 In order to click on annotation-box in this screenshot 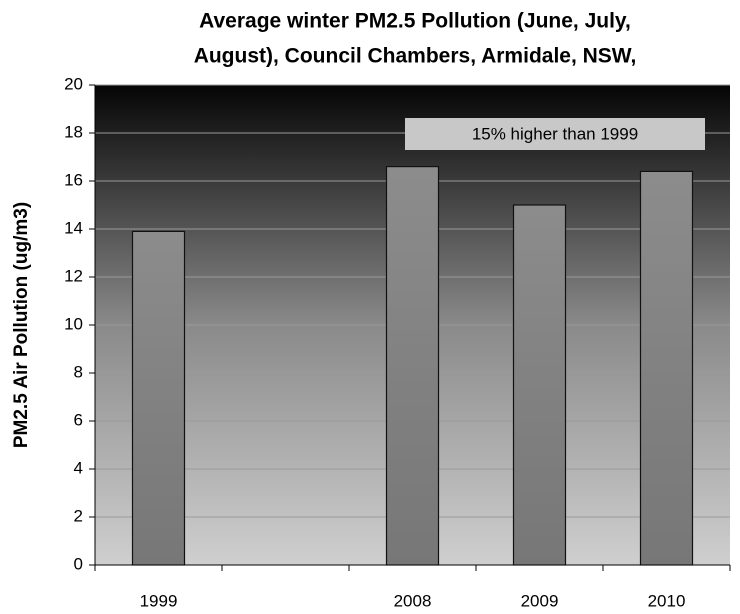, I will do `click(555, 134)`.